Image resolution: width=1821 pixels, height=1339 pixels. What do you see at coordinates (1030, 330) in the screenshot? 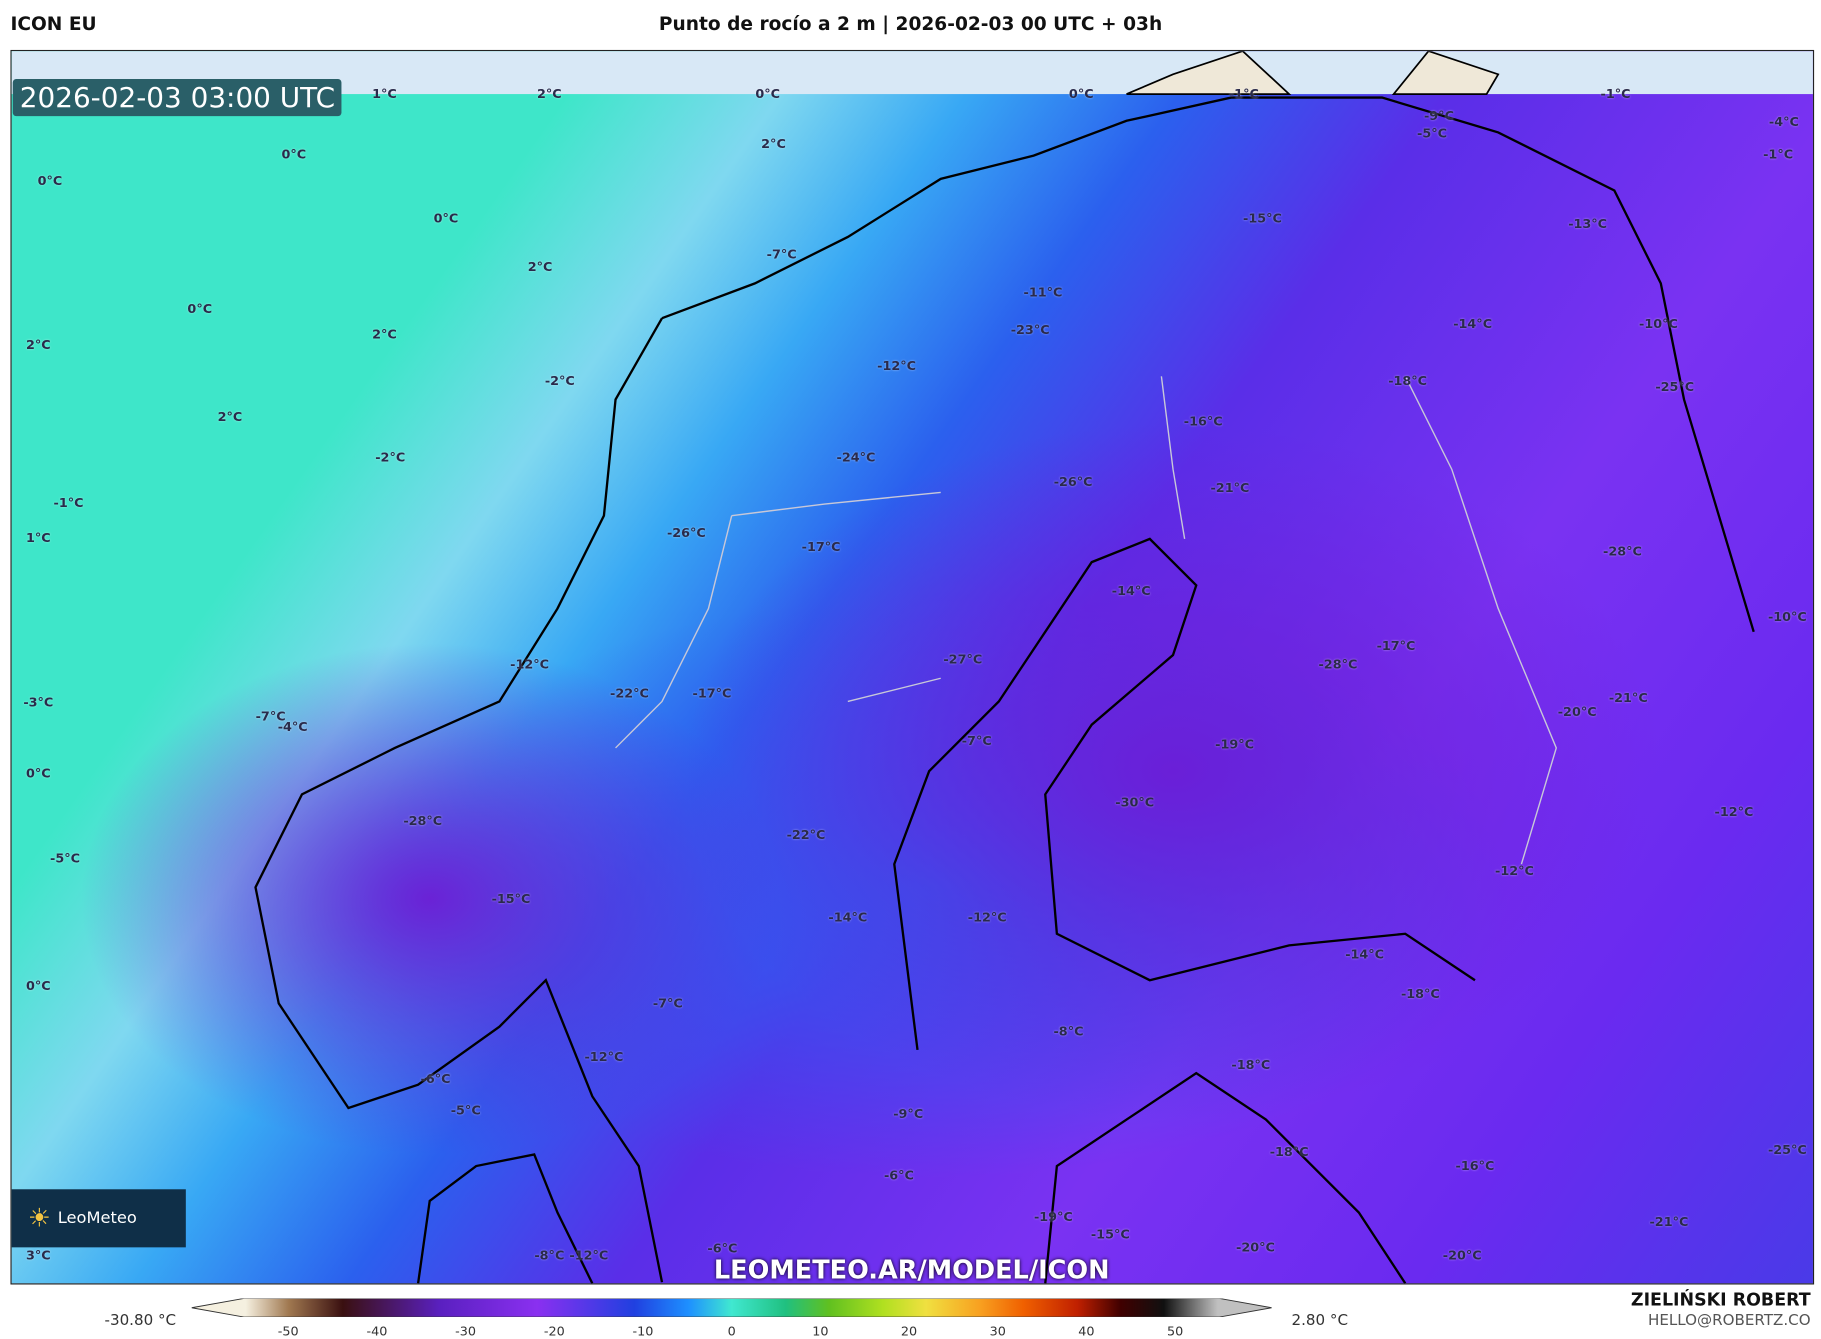
I see `temperature-label: -23°C` at bounding box center [1030, 330].